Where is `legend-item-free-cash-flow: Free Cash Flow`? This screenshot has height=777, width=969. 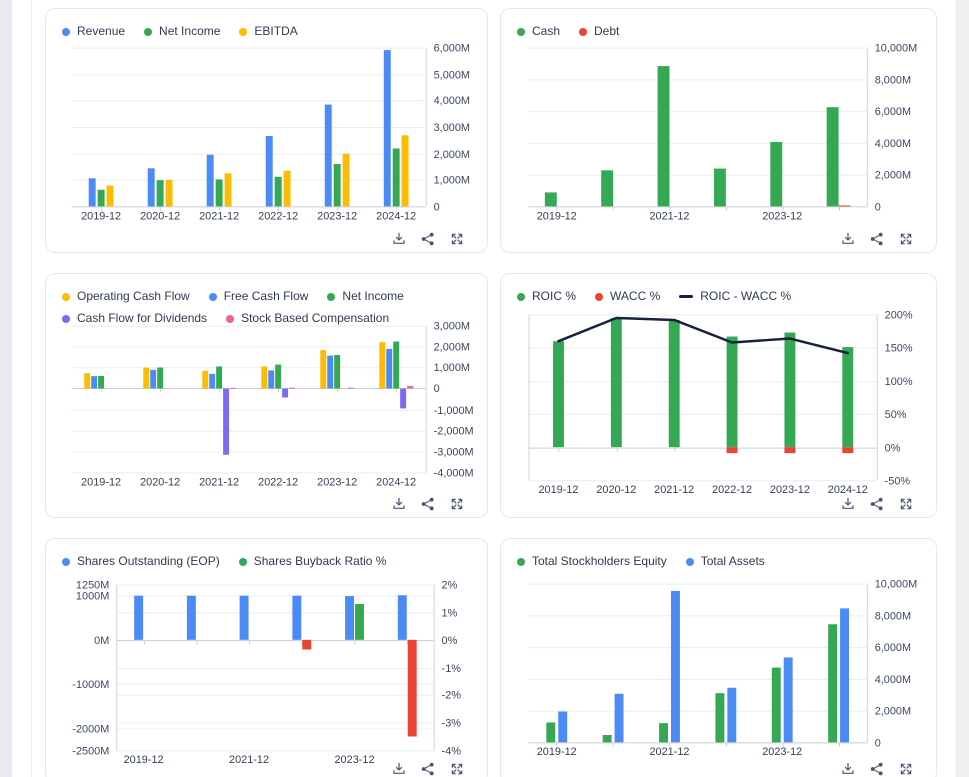 legend-item-free-cash-flow: Free Cash Flow is located at coordinates (258, 296).